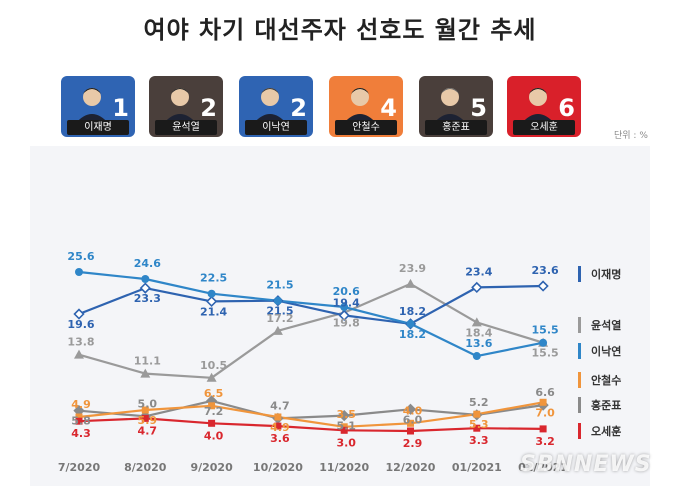  What do you see at coordinates (98, 106) in the screenshot?
I see `candidate-card-1: 1 이재명` at bounding box center [98, 106].